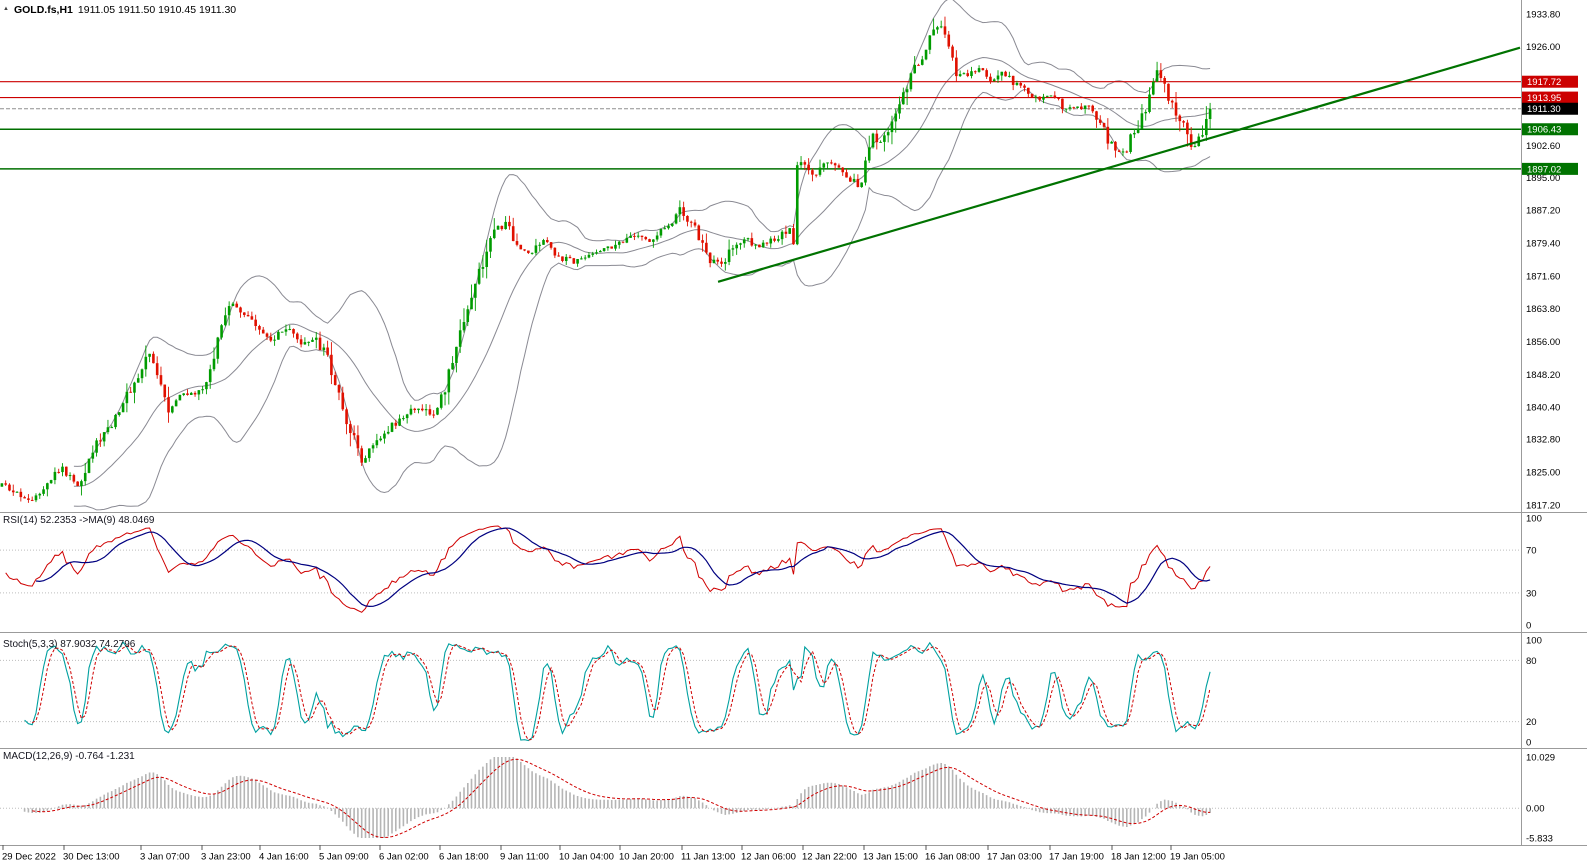 The height and width of the screenshot is (868, 1587). I want to click on rsi-panel, so click(608, 569).